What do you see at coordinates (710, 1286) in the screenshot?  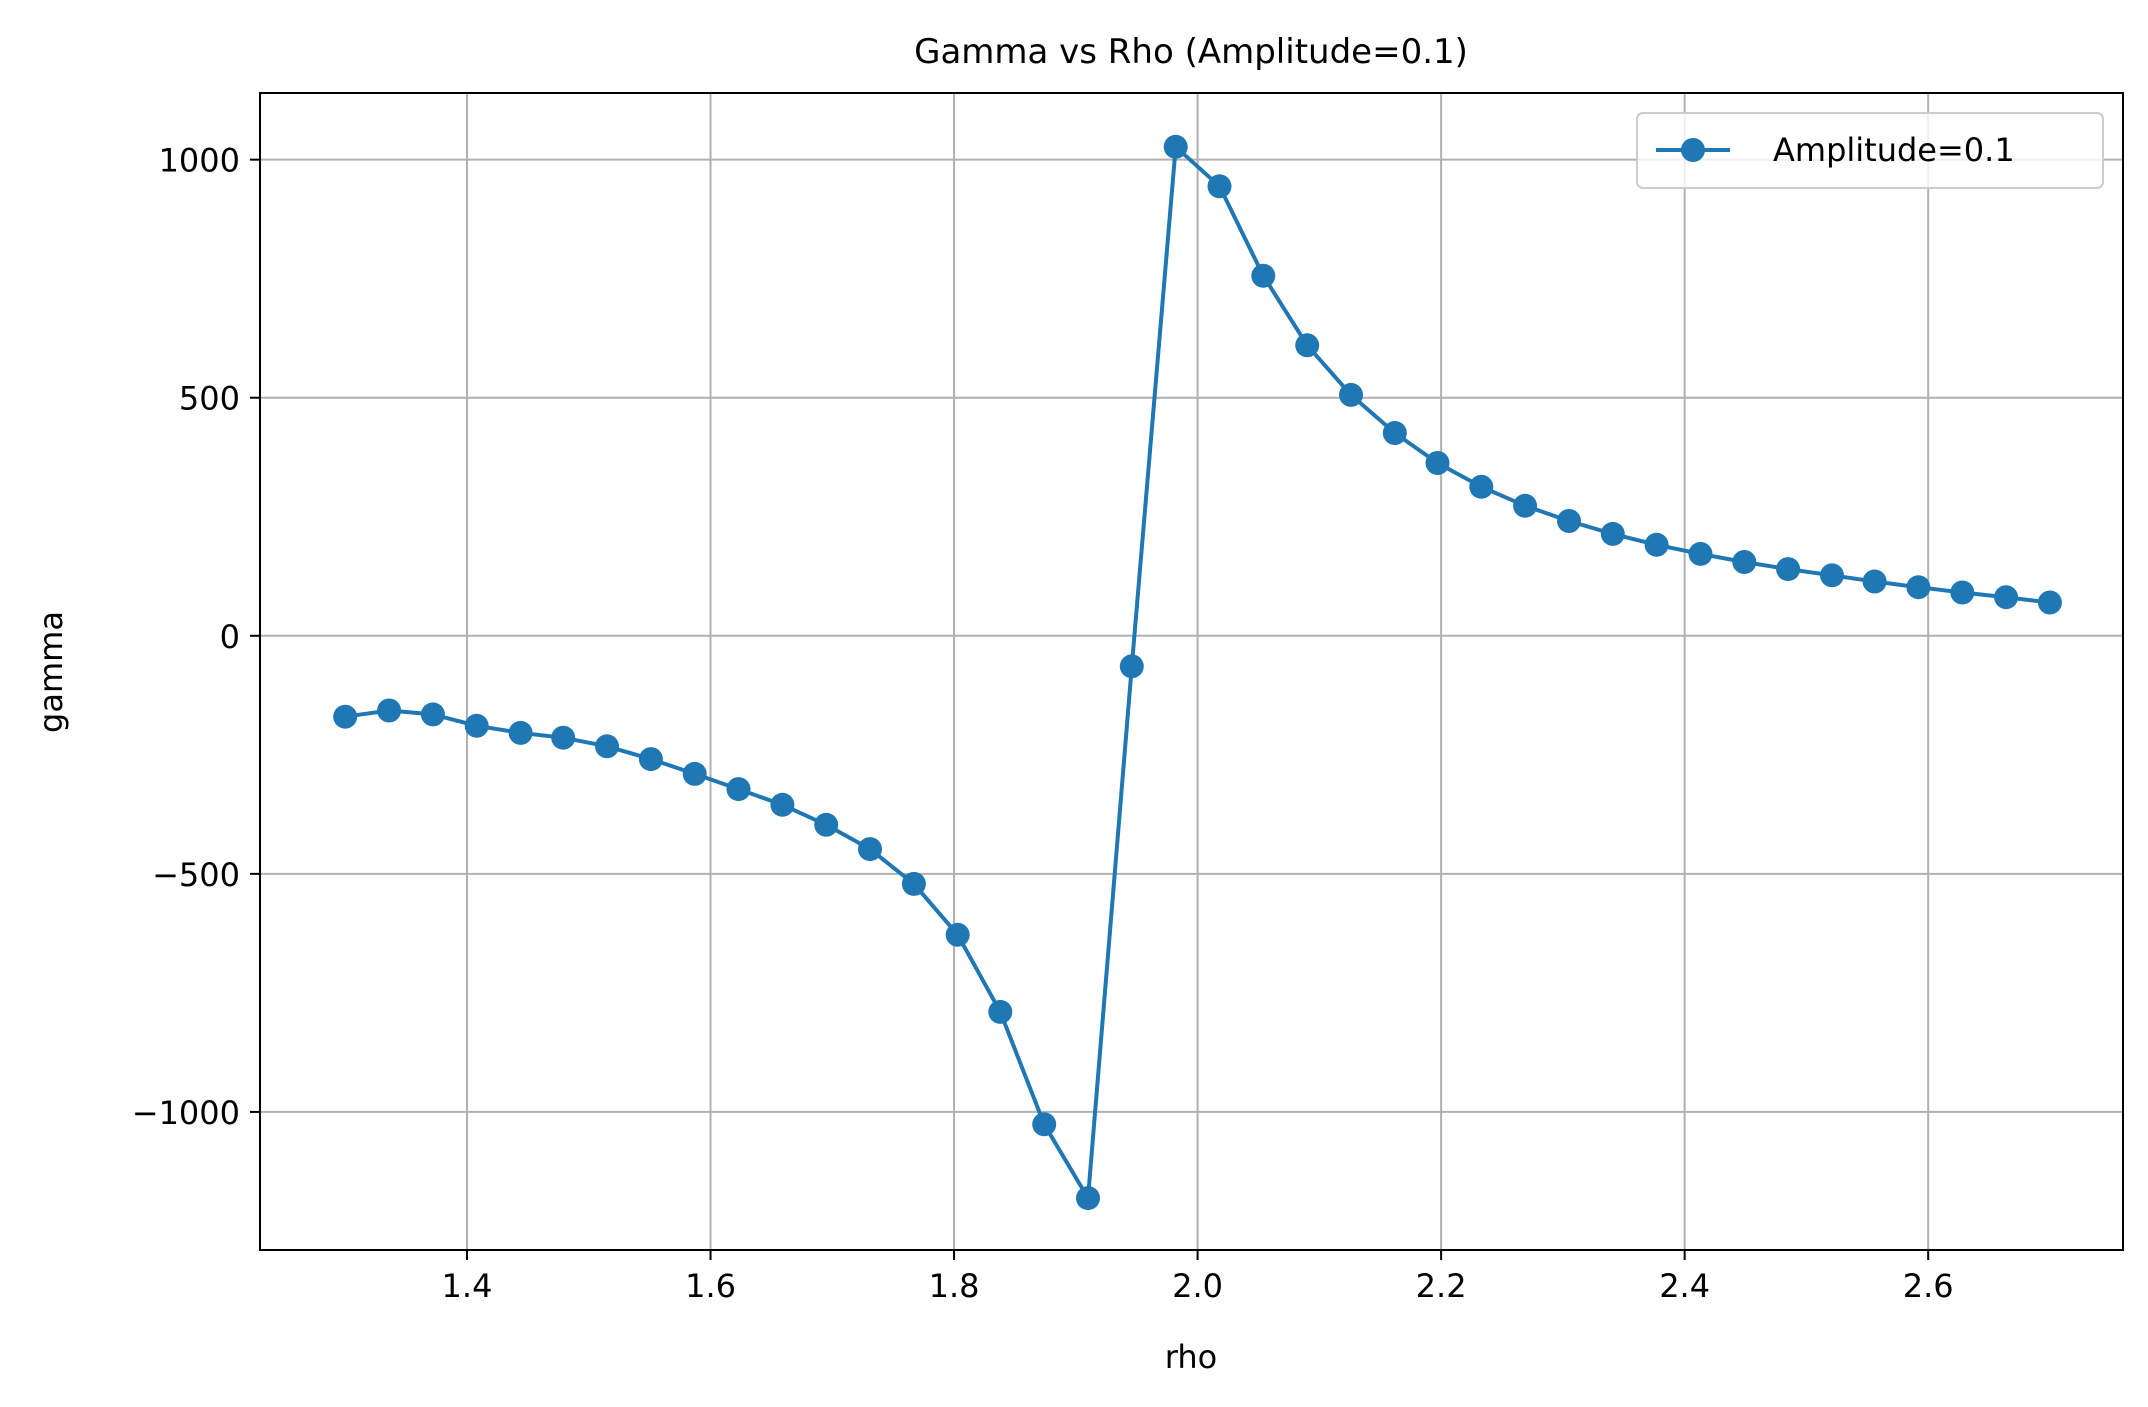 I see `x-tick-label: 1.6` at bounding box center [710, 1286].